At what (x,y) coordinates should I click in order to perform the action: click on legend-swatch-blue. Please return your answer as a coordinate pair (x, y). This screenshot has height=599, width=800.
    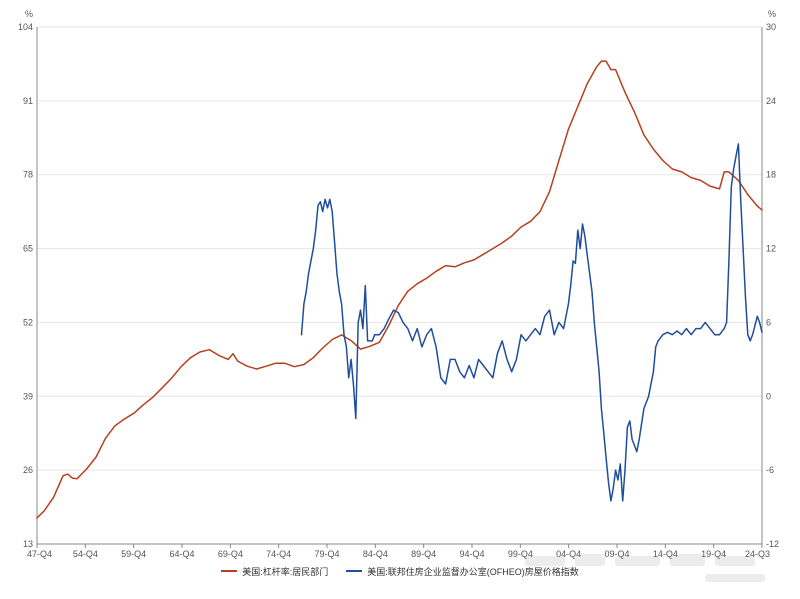
    Looking at the image, I should click on (354, 571).